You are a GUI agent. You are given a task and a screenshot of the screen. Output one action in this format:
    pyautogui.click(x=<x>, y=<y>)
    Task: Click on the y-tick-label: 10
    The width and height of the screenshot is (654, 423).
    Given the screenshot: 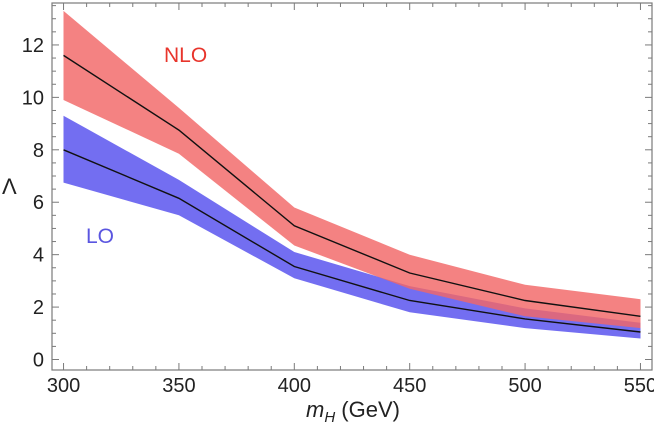 What is the action you would take?
    pyautogui.click(x=33, y=98)
    